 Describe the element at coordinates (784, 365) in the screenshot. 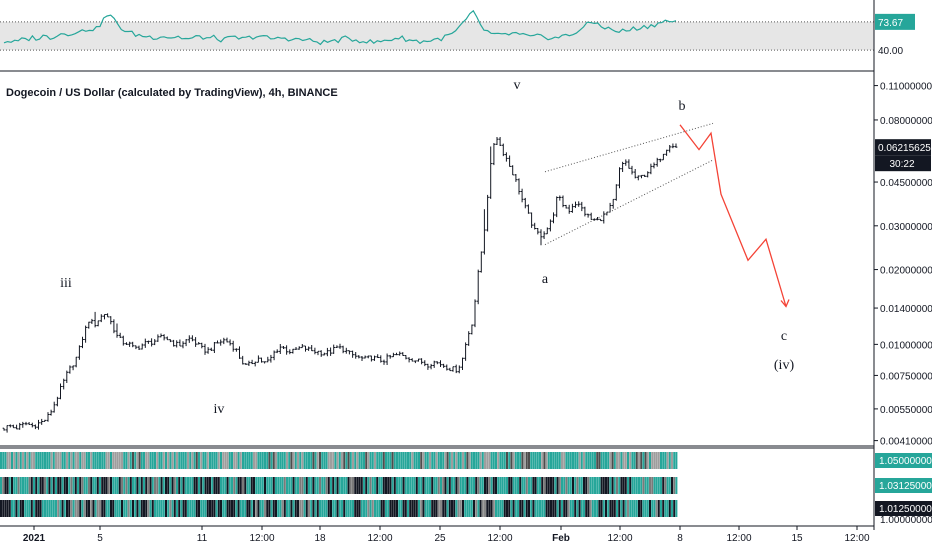

I see `wave-label-iv: (iv)` at that location.